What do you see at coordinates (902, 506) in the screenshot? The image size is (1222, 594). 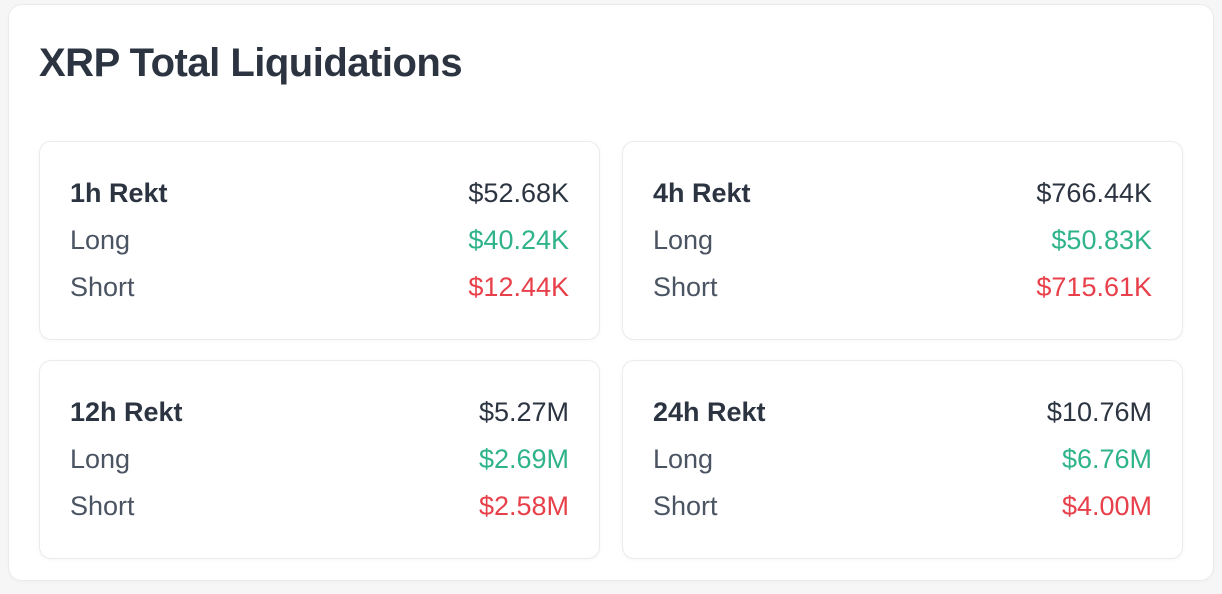 I see `short-row: Short $4.00M` at bounding box center [902, 506].